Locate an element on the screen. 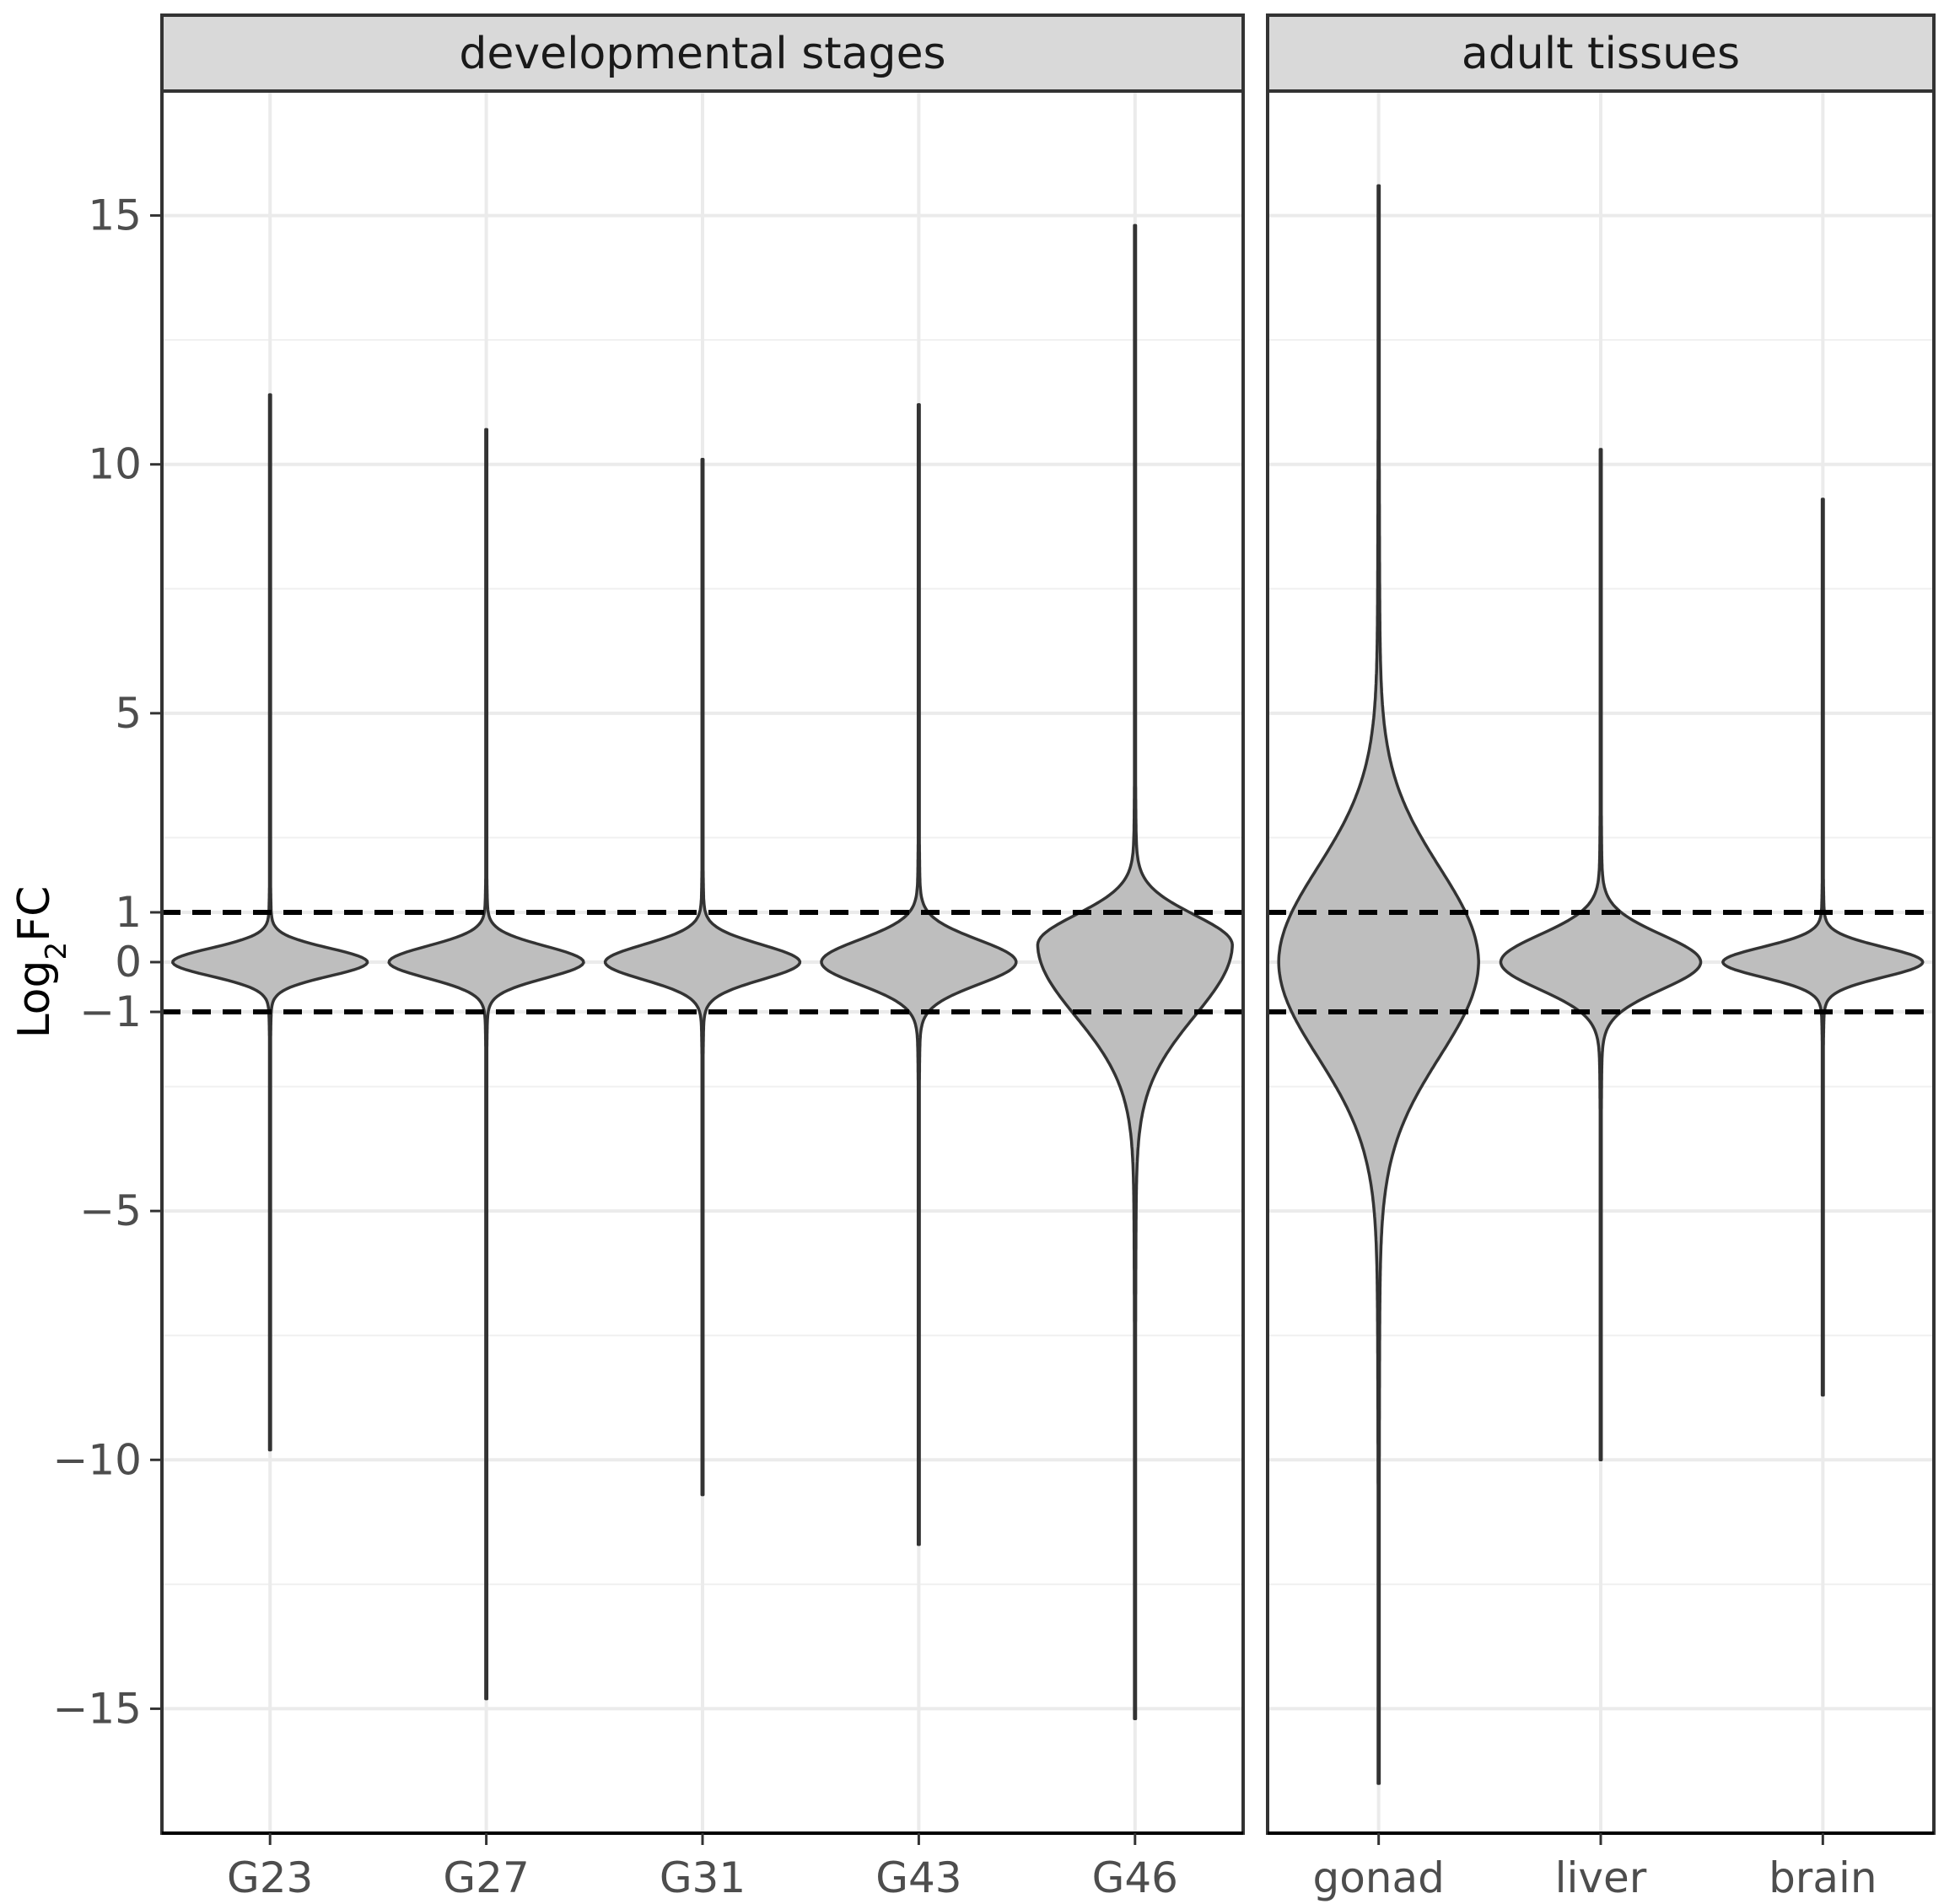 The width and height of the screenshot is (1944, 1904). y-tick-label: 0 is located at coordinates (128, 962).